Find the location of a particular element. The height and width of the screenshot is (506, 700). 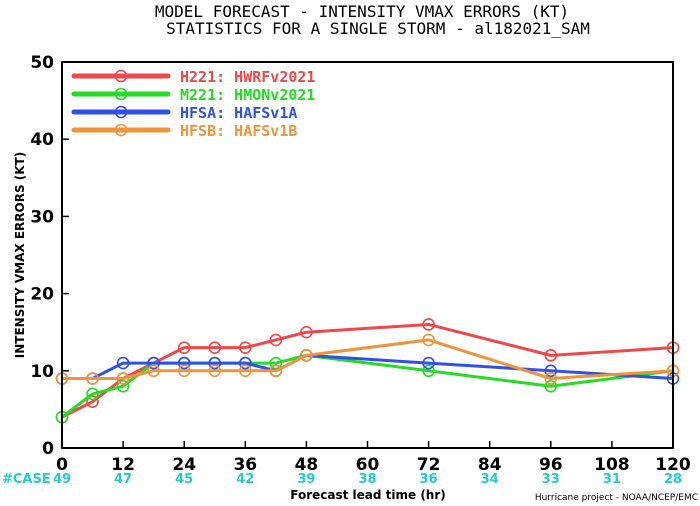

x-axis-ticks: 0 12 24 36 48 60 72 84 96 108 120 is located at coordinates (373, 458).